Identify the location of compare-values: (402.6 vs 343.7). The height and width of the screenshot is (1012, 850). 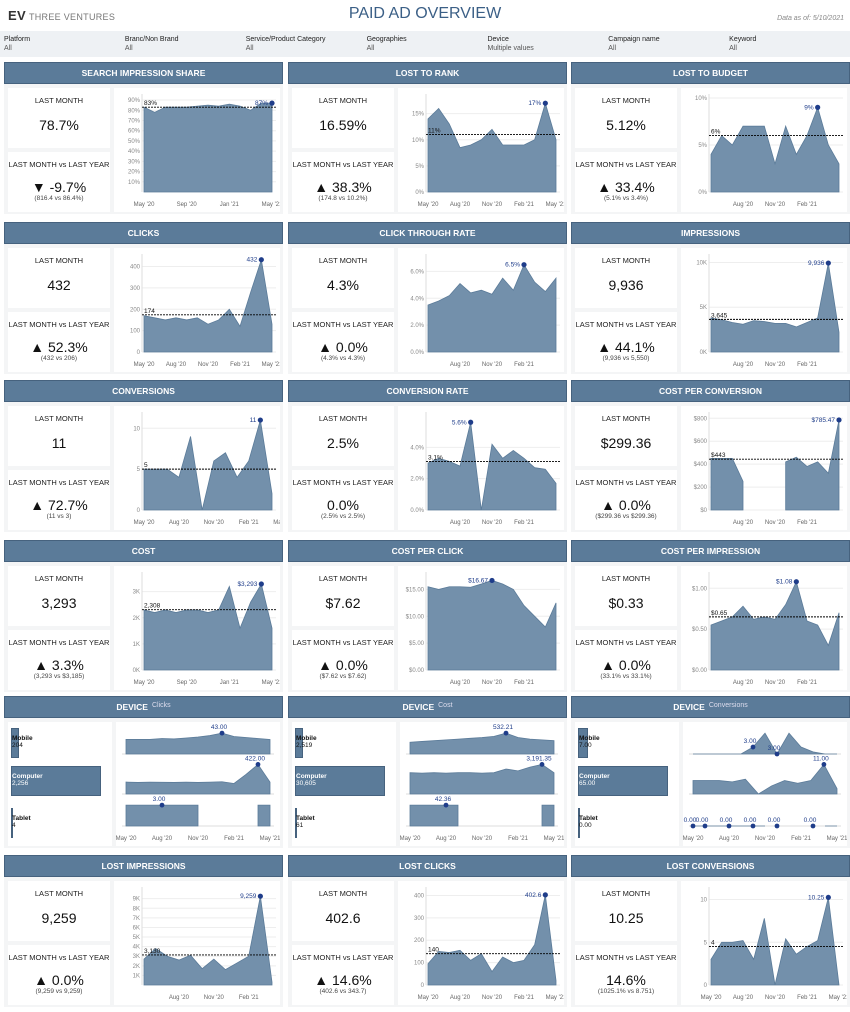
(343, 991).